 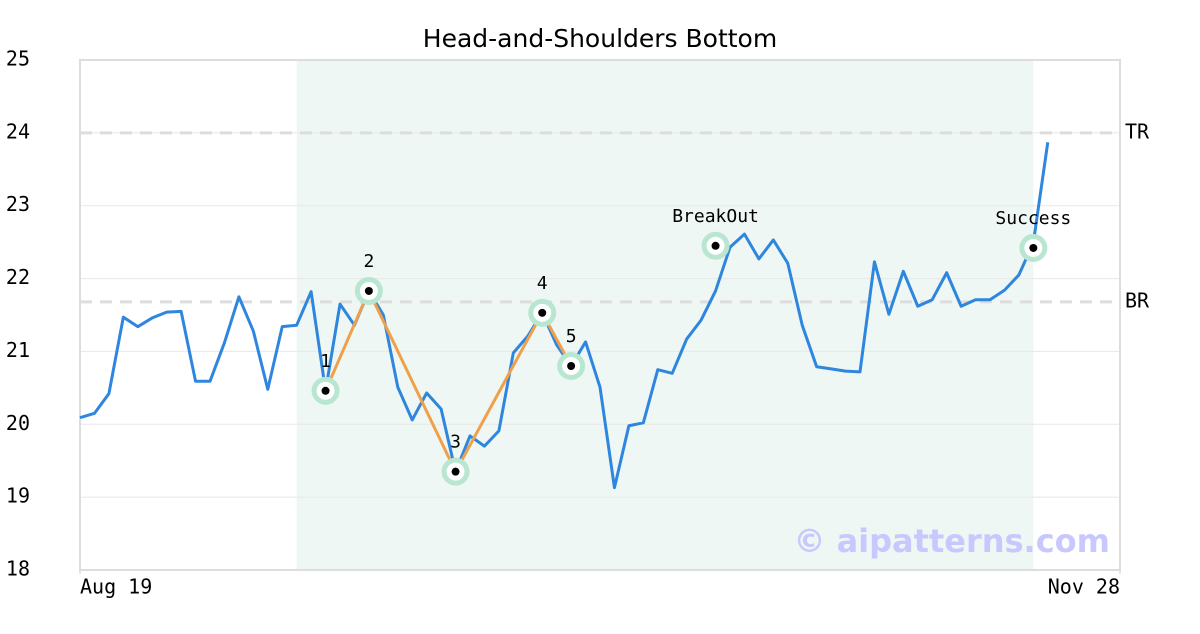 What do you see at coordinates (18, 277) in the screenshot?
I see `y-tick-label: 22` at bounding box center [18, 277].